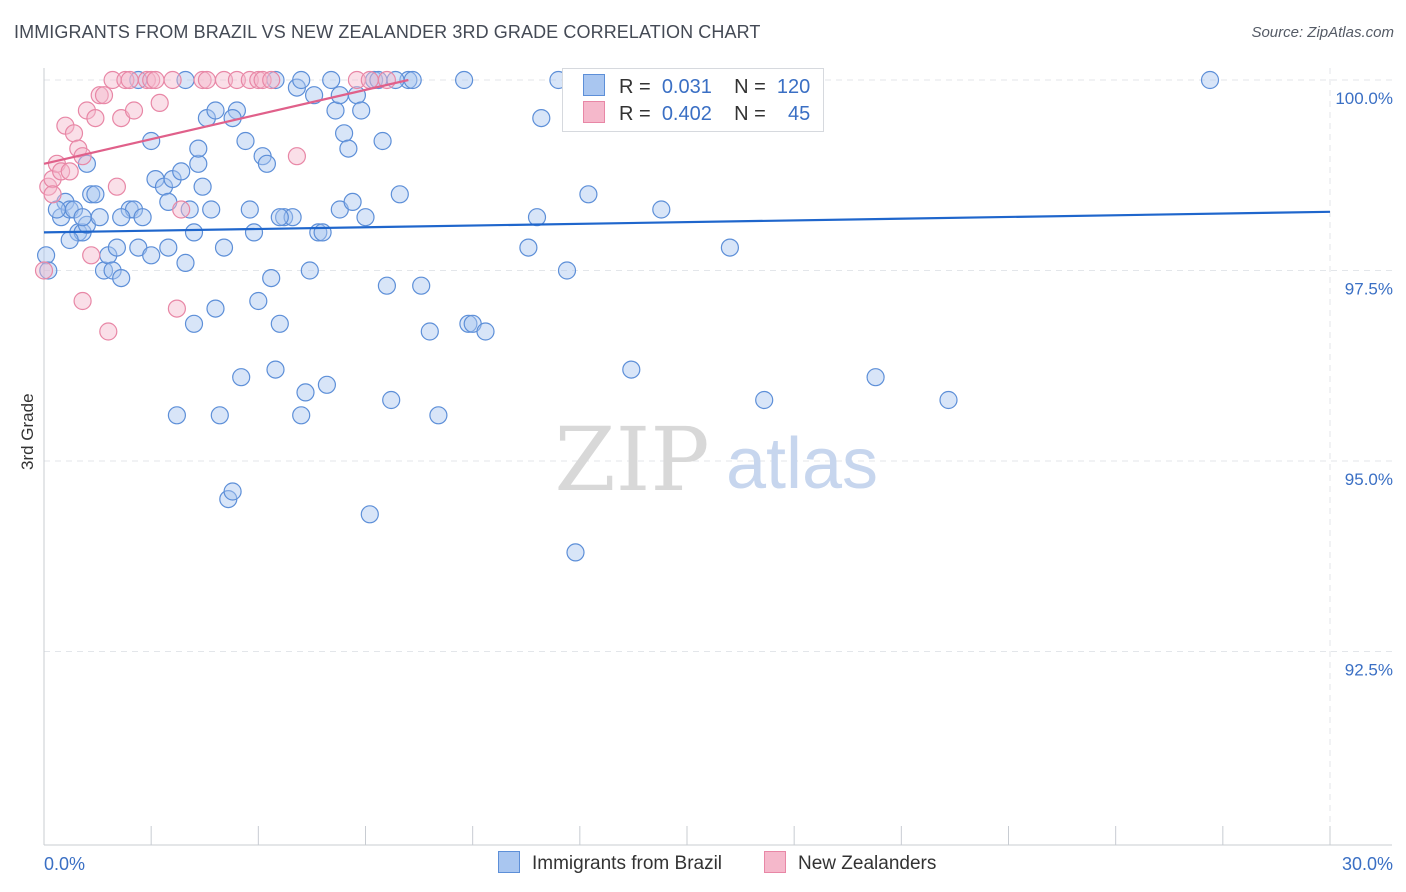 This screenshot has height=892, width=1406. What do you see at coordinates (687, 222) in the screenshot?
I see `trend-line-brazil` at bounding box center [687, 222].